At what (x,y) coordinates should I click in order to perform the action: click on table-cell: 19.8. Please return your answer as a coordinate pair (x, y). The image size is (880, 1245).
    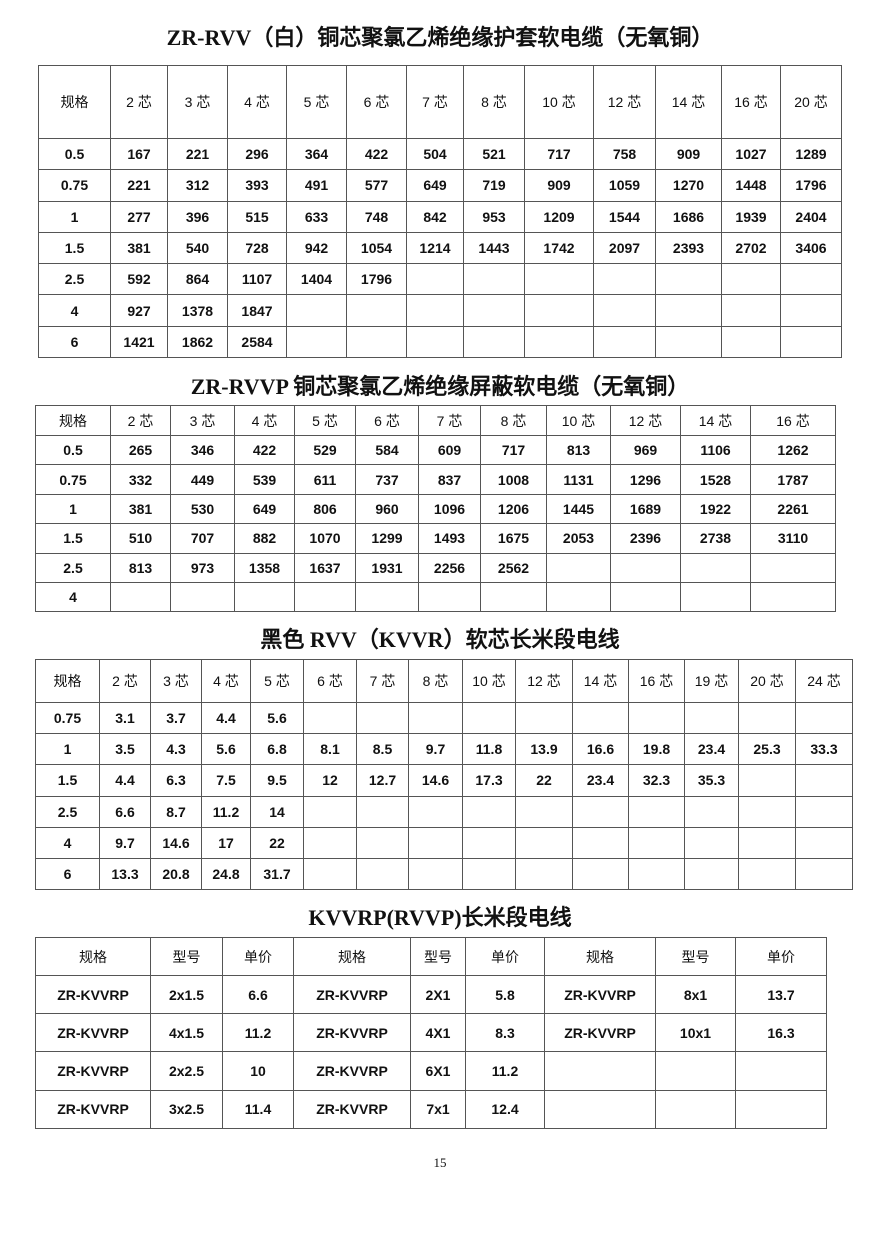
    Looking at the image, I should click on (656, 749).